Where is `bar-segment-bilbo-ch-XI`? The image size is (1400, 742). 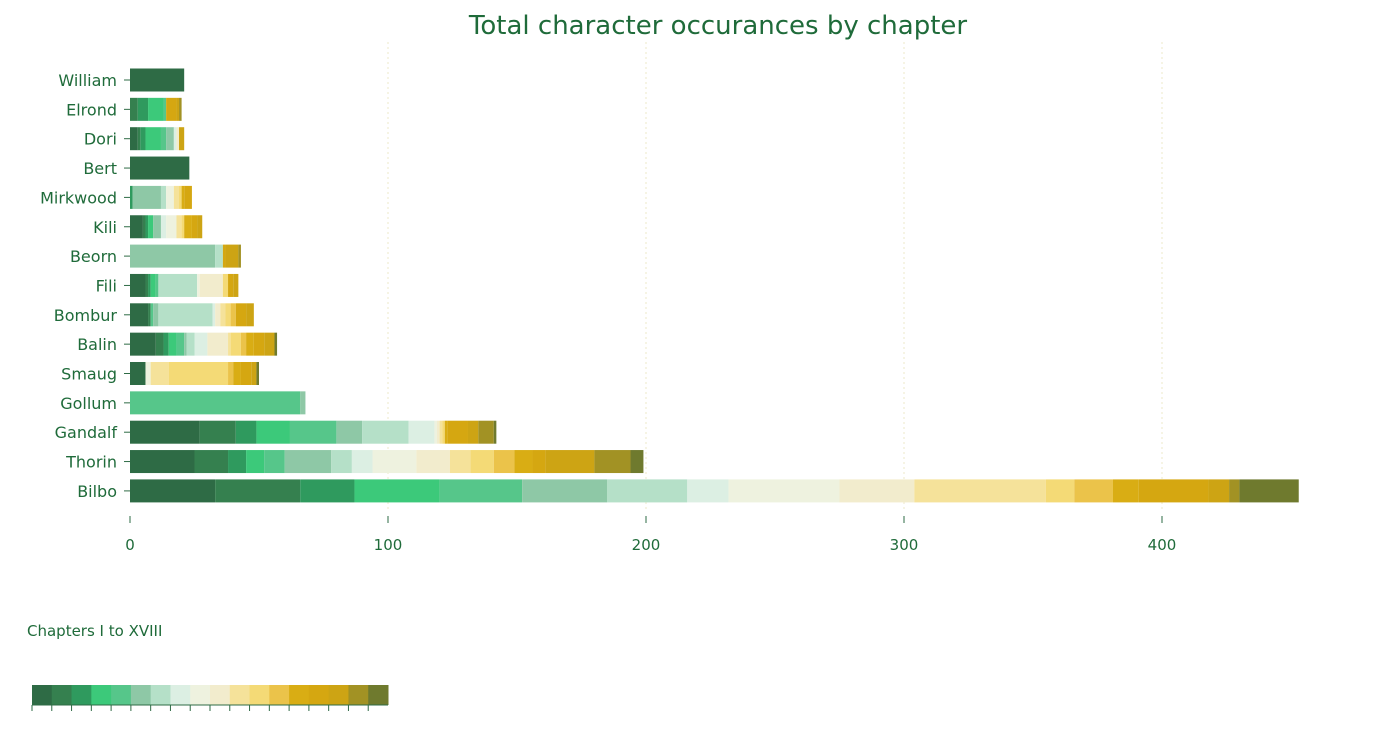 bar-segment-bilbo-ch-XI is located at coordinates (980, 491).